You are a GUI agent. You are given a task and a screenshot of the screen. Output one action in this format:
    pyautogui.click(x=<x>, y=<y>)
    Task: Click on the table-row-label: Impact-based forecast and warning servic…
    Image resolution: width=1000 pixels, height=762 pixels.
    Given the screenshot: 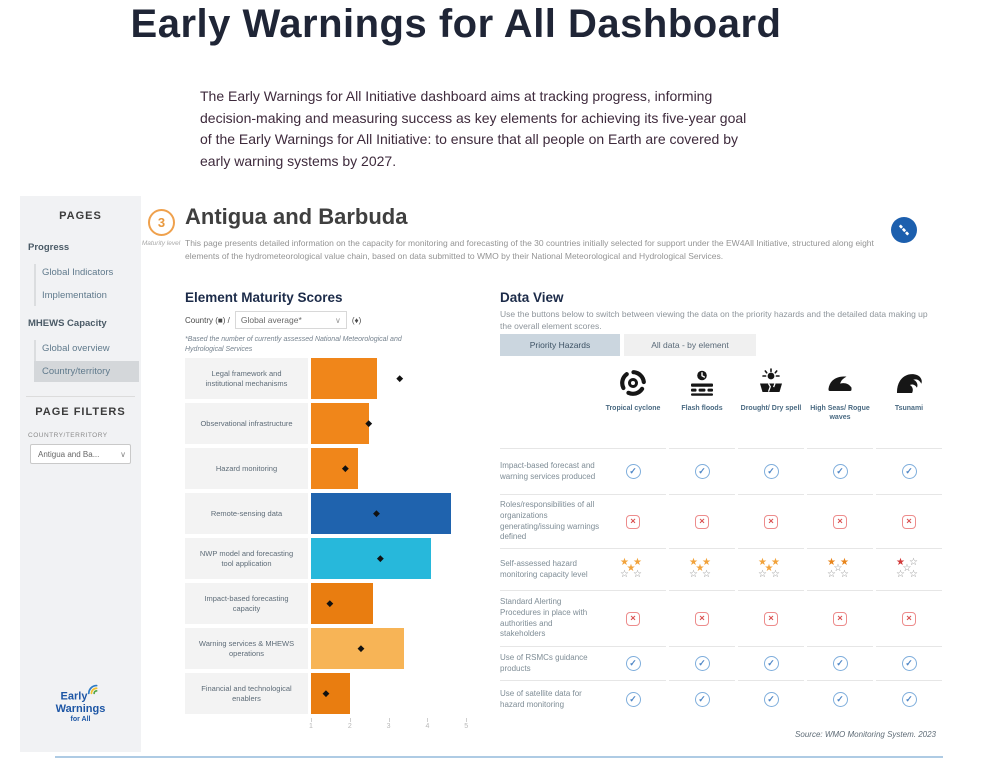 What is the action you would take?
    pyautogui.click(x=550, y=471)
    